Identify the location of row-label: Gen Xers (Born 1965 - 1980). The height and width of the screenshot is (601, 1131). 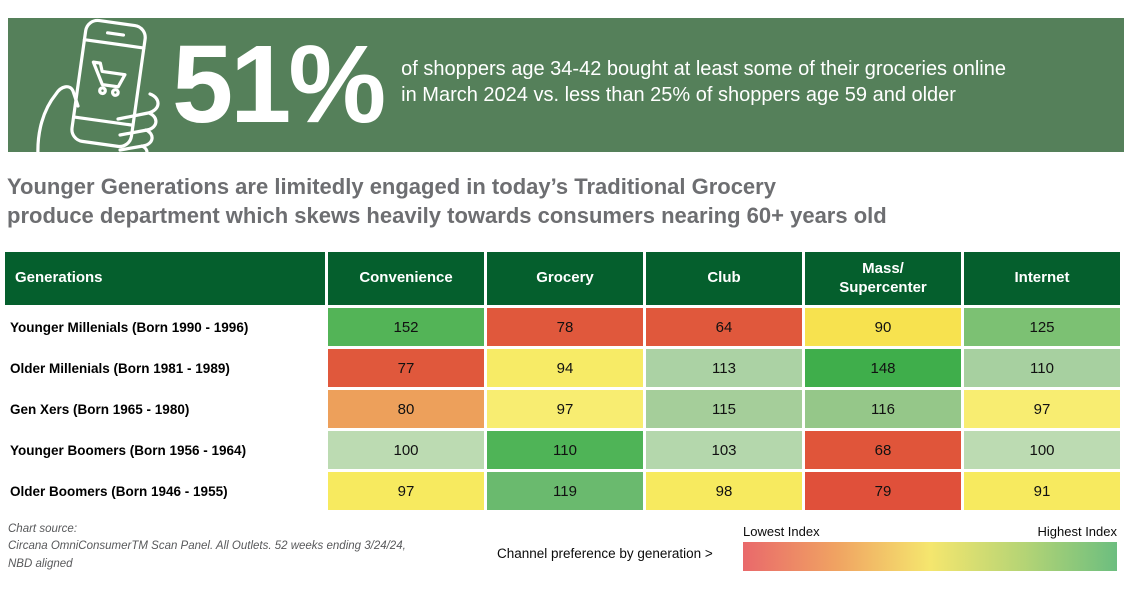
(165, 409).